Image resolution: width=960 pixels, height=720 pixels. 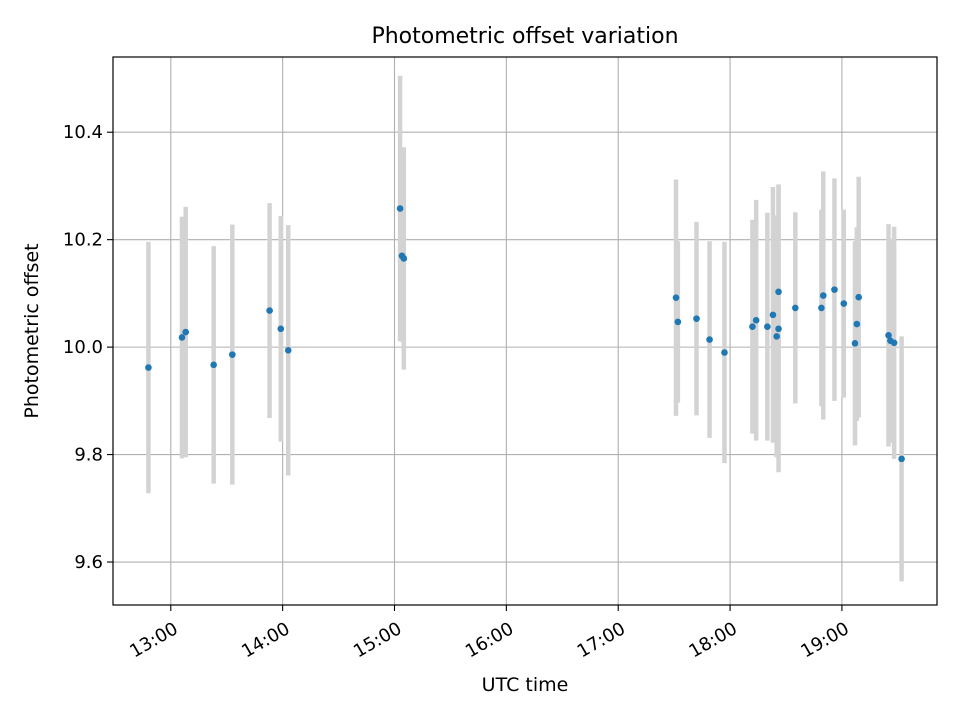 I want to click on y-axis-label: Photometric offset, so click(x=32, y=330).